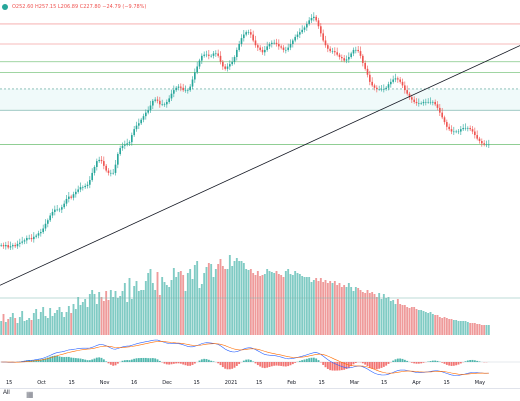 The image size is (520, 401). I want to click on x-axis-tick-label: Dec, so click(167, 383).